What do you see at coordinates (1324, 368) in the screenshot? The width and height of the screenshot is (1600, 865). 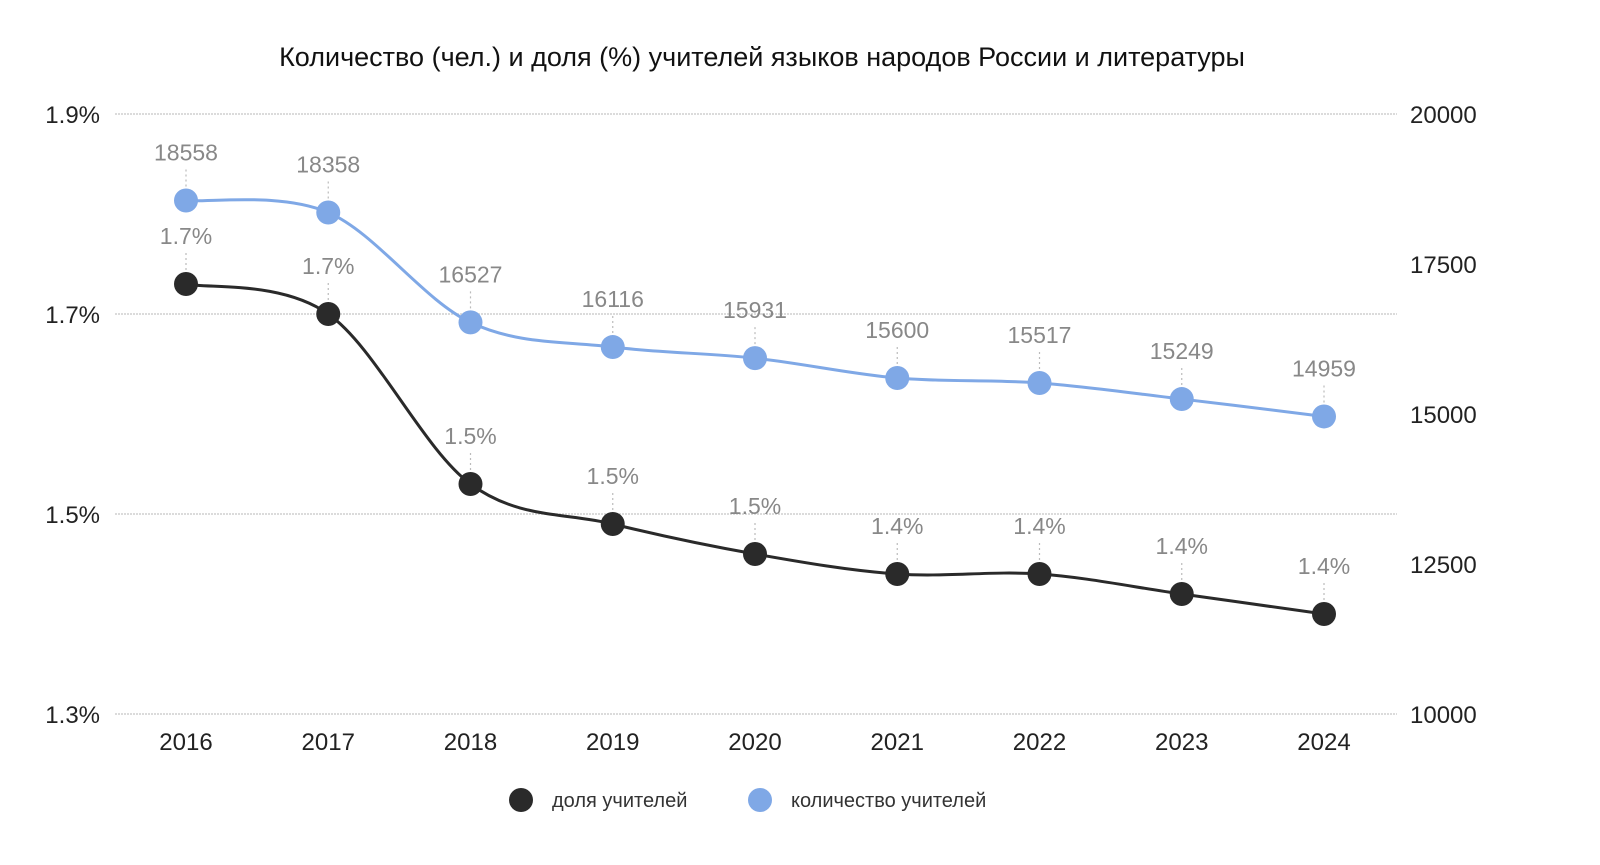 I see `data-label: 14959` at bounding box center [1324, 368].